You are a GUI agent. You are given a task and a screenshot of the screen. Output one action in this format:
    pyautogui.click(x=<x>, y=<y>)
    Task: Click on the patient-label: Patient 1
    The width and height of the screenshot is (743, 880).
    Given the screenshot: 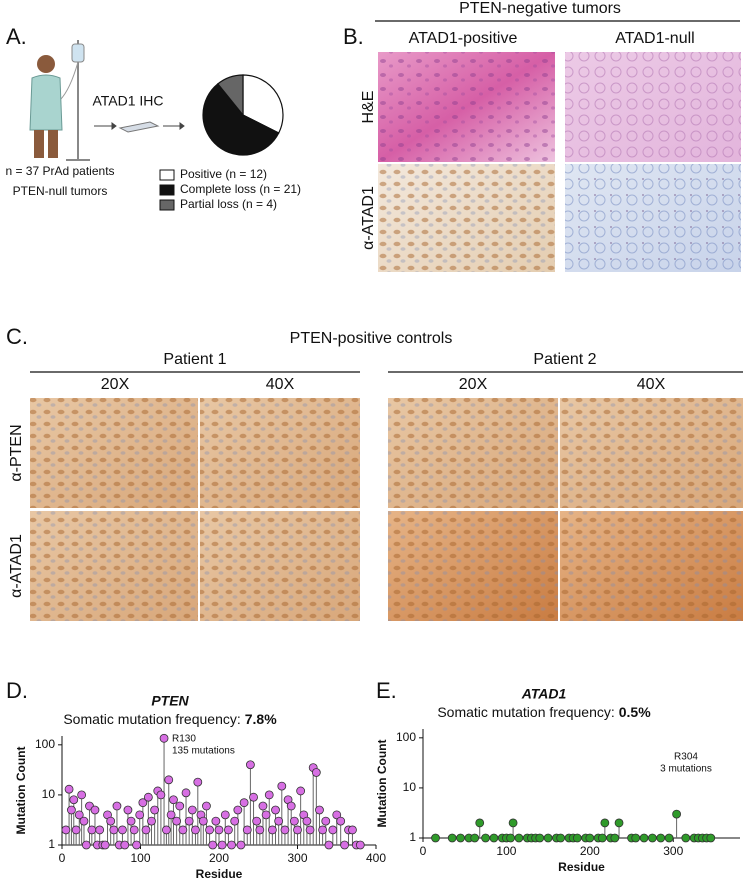 What is the action you would take?
    pyautogui.click(x=194, y=359)
    